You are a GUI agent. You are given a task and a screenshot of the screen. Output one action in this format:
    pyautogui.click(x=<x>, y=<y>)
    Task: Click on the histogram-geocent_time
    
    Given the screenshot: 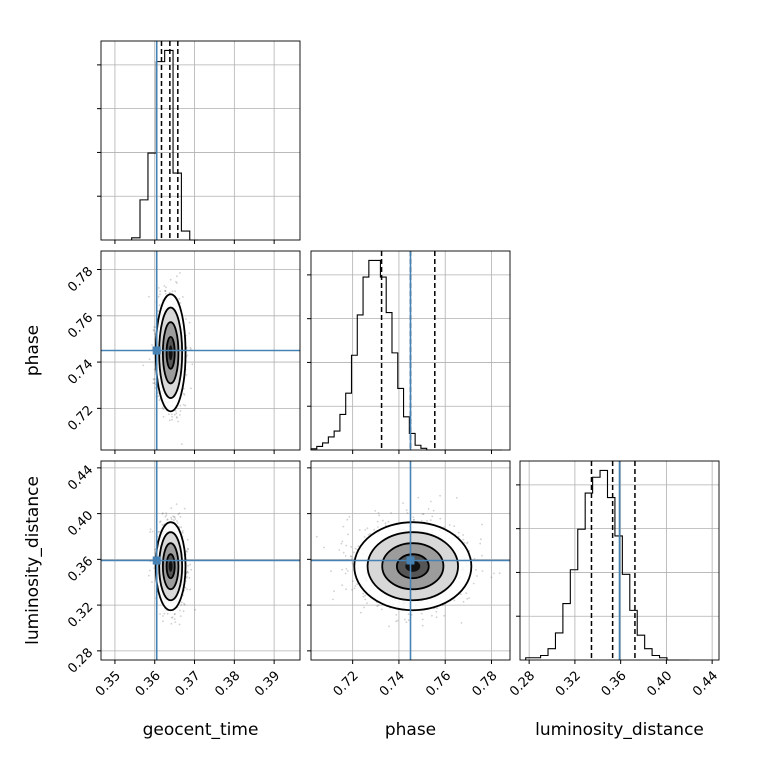 What is the action you would take?
    pyautogui.click(x=164, y=145)
    